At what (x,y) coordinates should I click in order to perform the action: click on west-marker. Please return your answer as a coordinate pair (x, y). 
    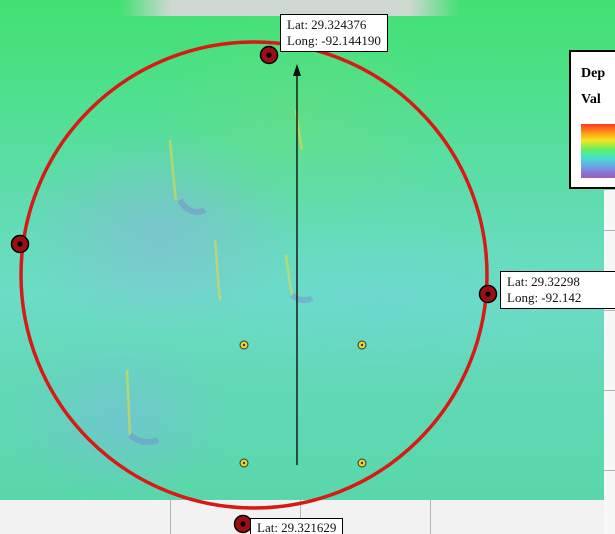
    Looking at the image, I should click on (20, 244).